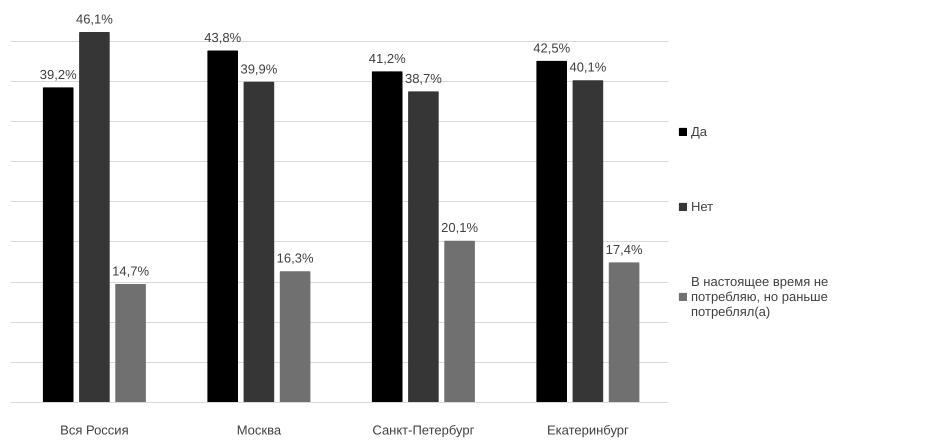 This screenshot has height=447, width=945. Describe the element at coordinates (59, 74) in the screenshot. I see `data-label: 39,2%` at that location.